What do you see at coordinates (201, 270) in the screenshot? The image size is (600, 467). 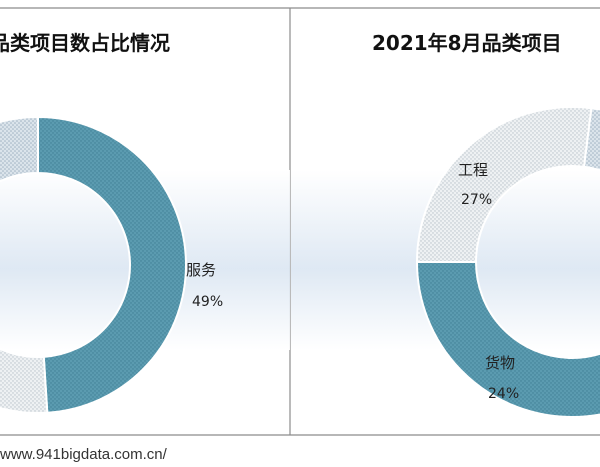 I see `chart1-label-service: 服务` at bounding box center [201, 270].